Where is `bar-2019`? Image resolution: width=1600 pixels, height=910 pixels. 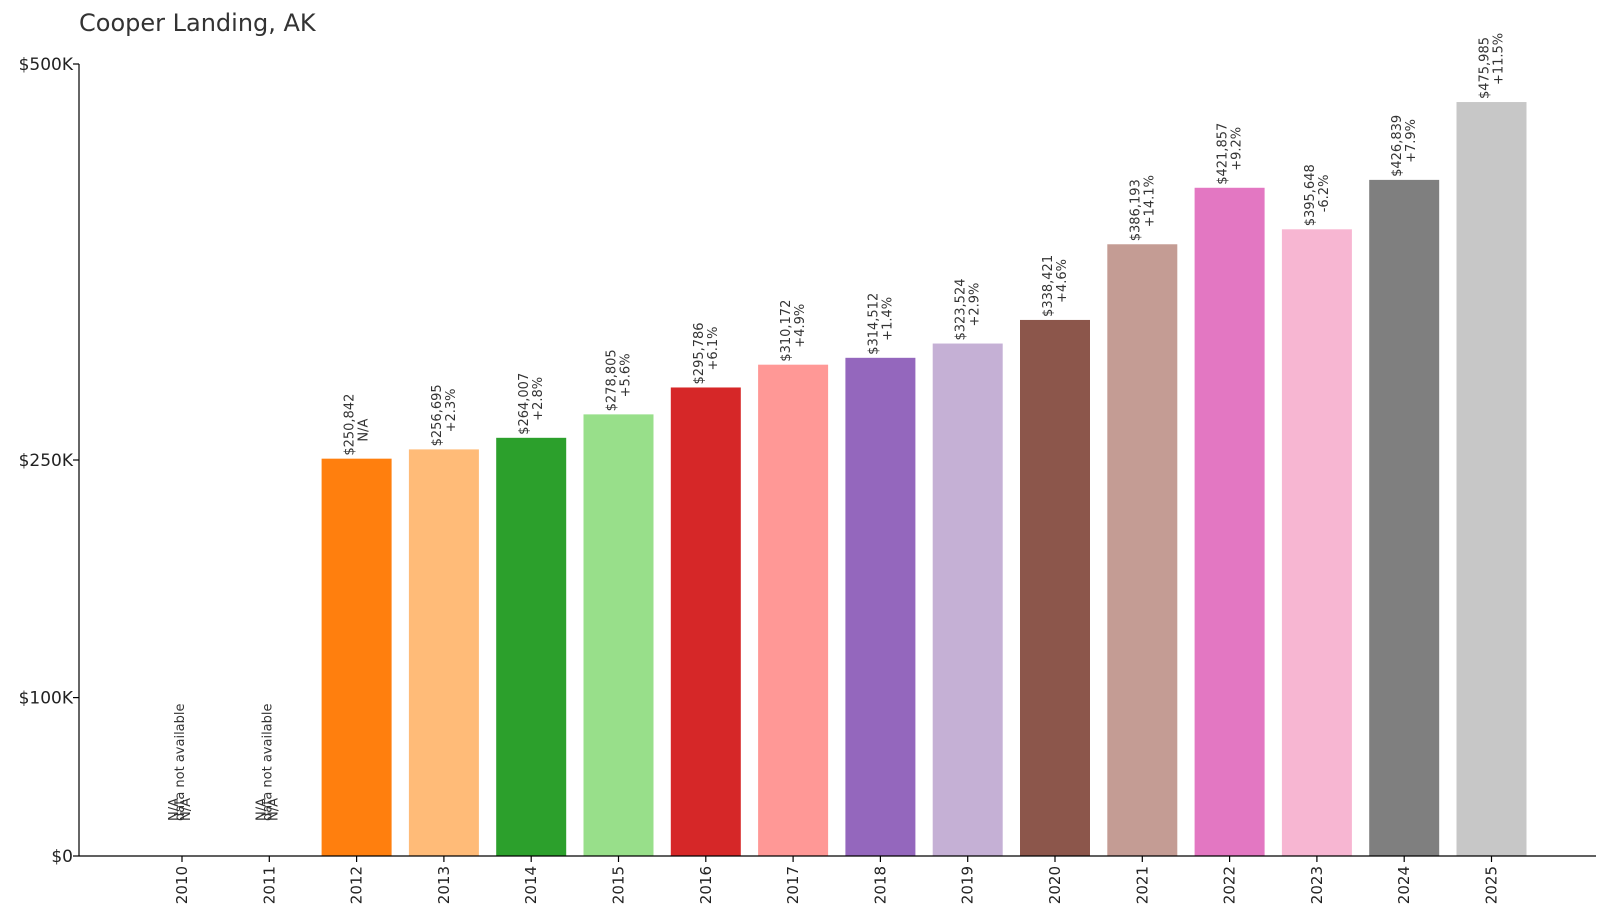
bar-2019 is located at coordinates (967, 600).